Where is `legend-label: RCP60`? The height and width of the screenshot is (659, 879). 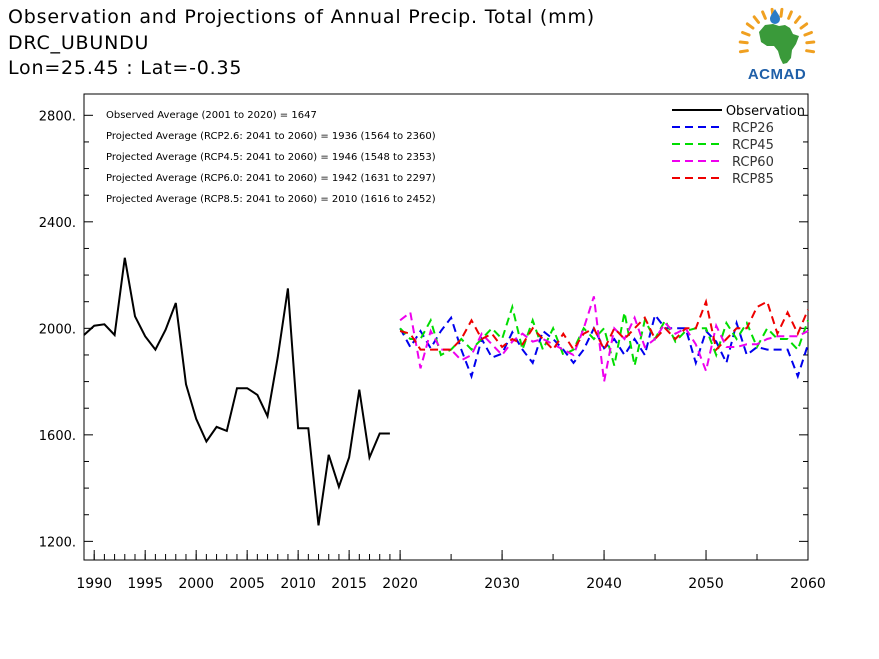
legend-label: RCP60 is located at coordinates (753, 162).